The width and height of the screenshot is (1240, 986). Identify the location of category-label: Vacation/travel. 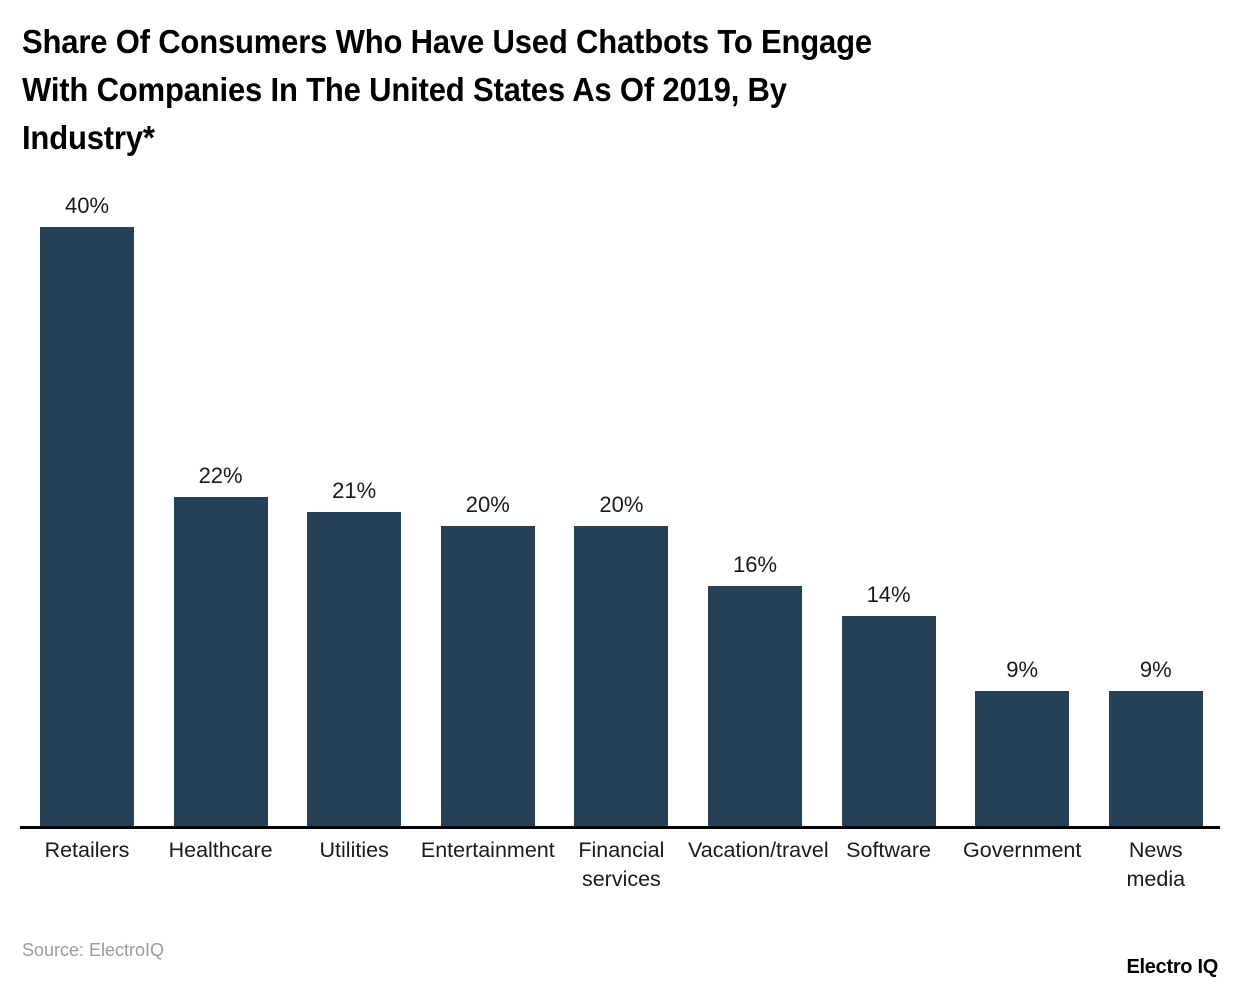
(758, 850).